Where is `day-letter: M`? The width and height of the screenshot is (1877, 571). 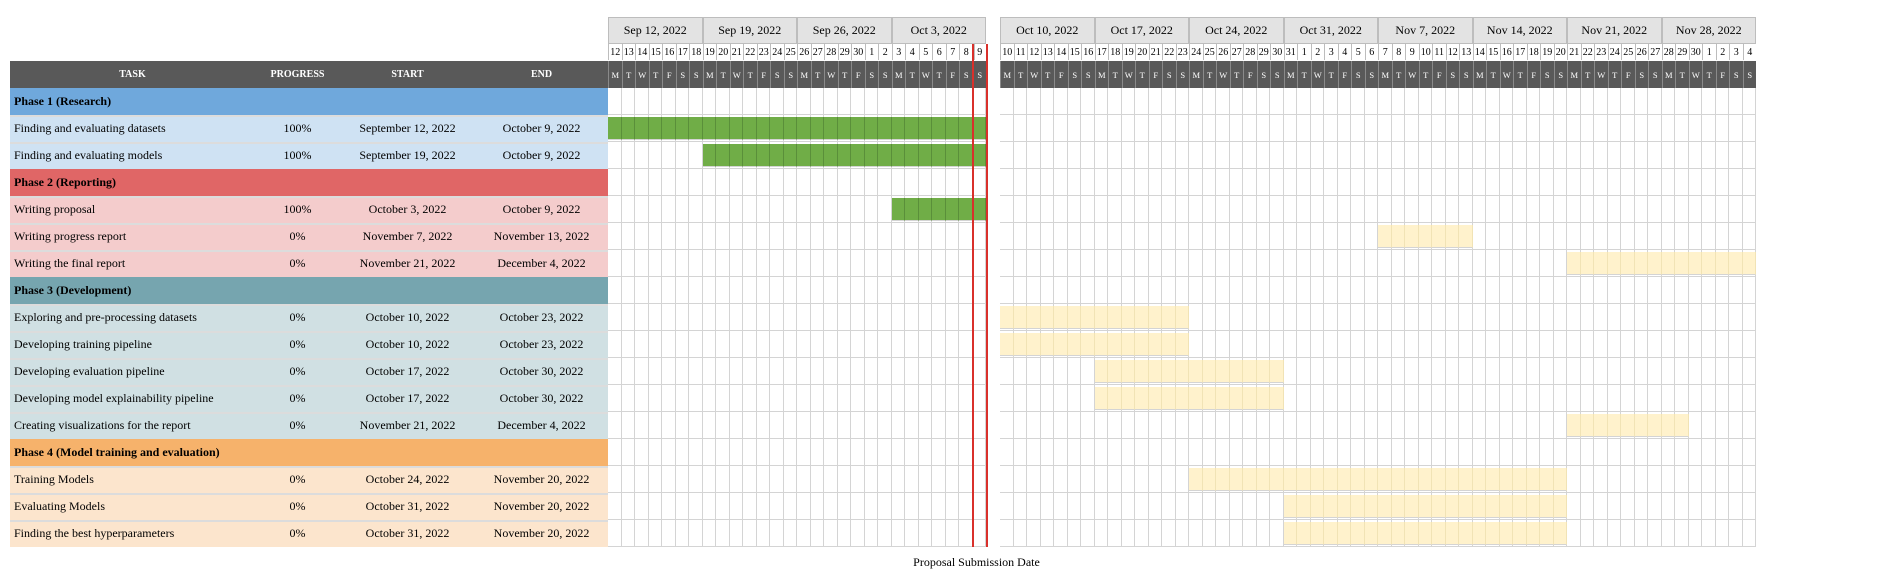 day-letter: M is located at coordinates (1479, 74).